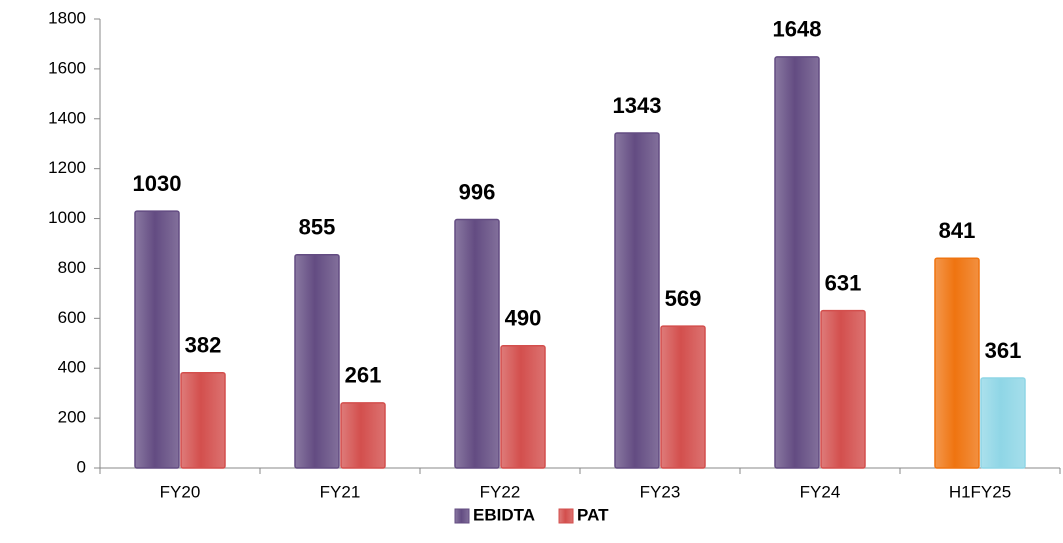 This screenshot has height=543, width=1063. I want to click on y-tick-label: 1400, so click(67, 117).